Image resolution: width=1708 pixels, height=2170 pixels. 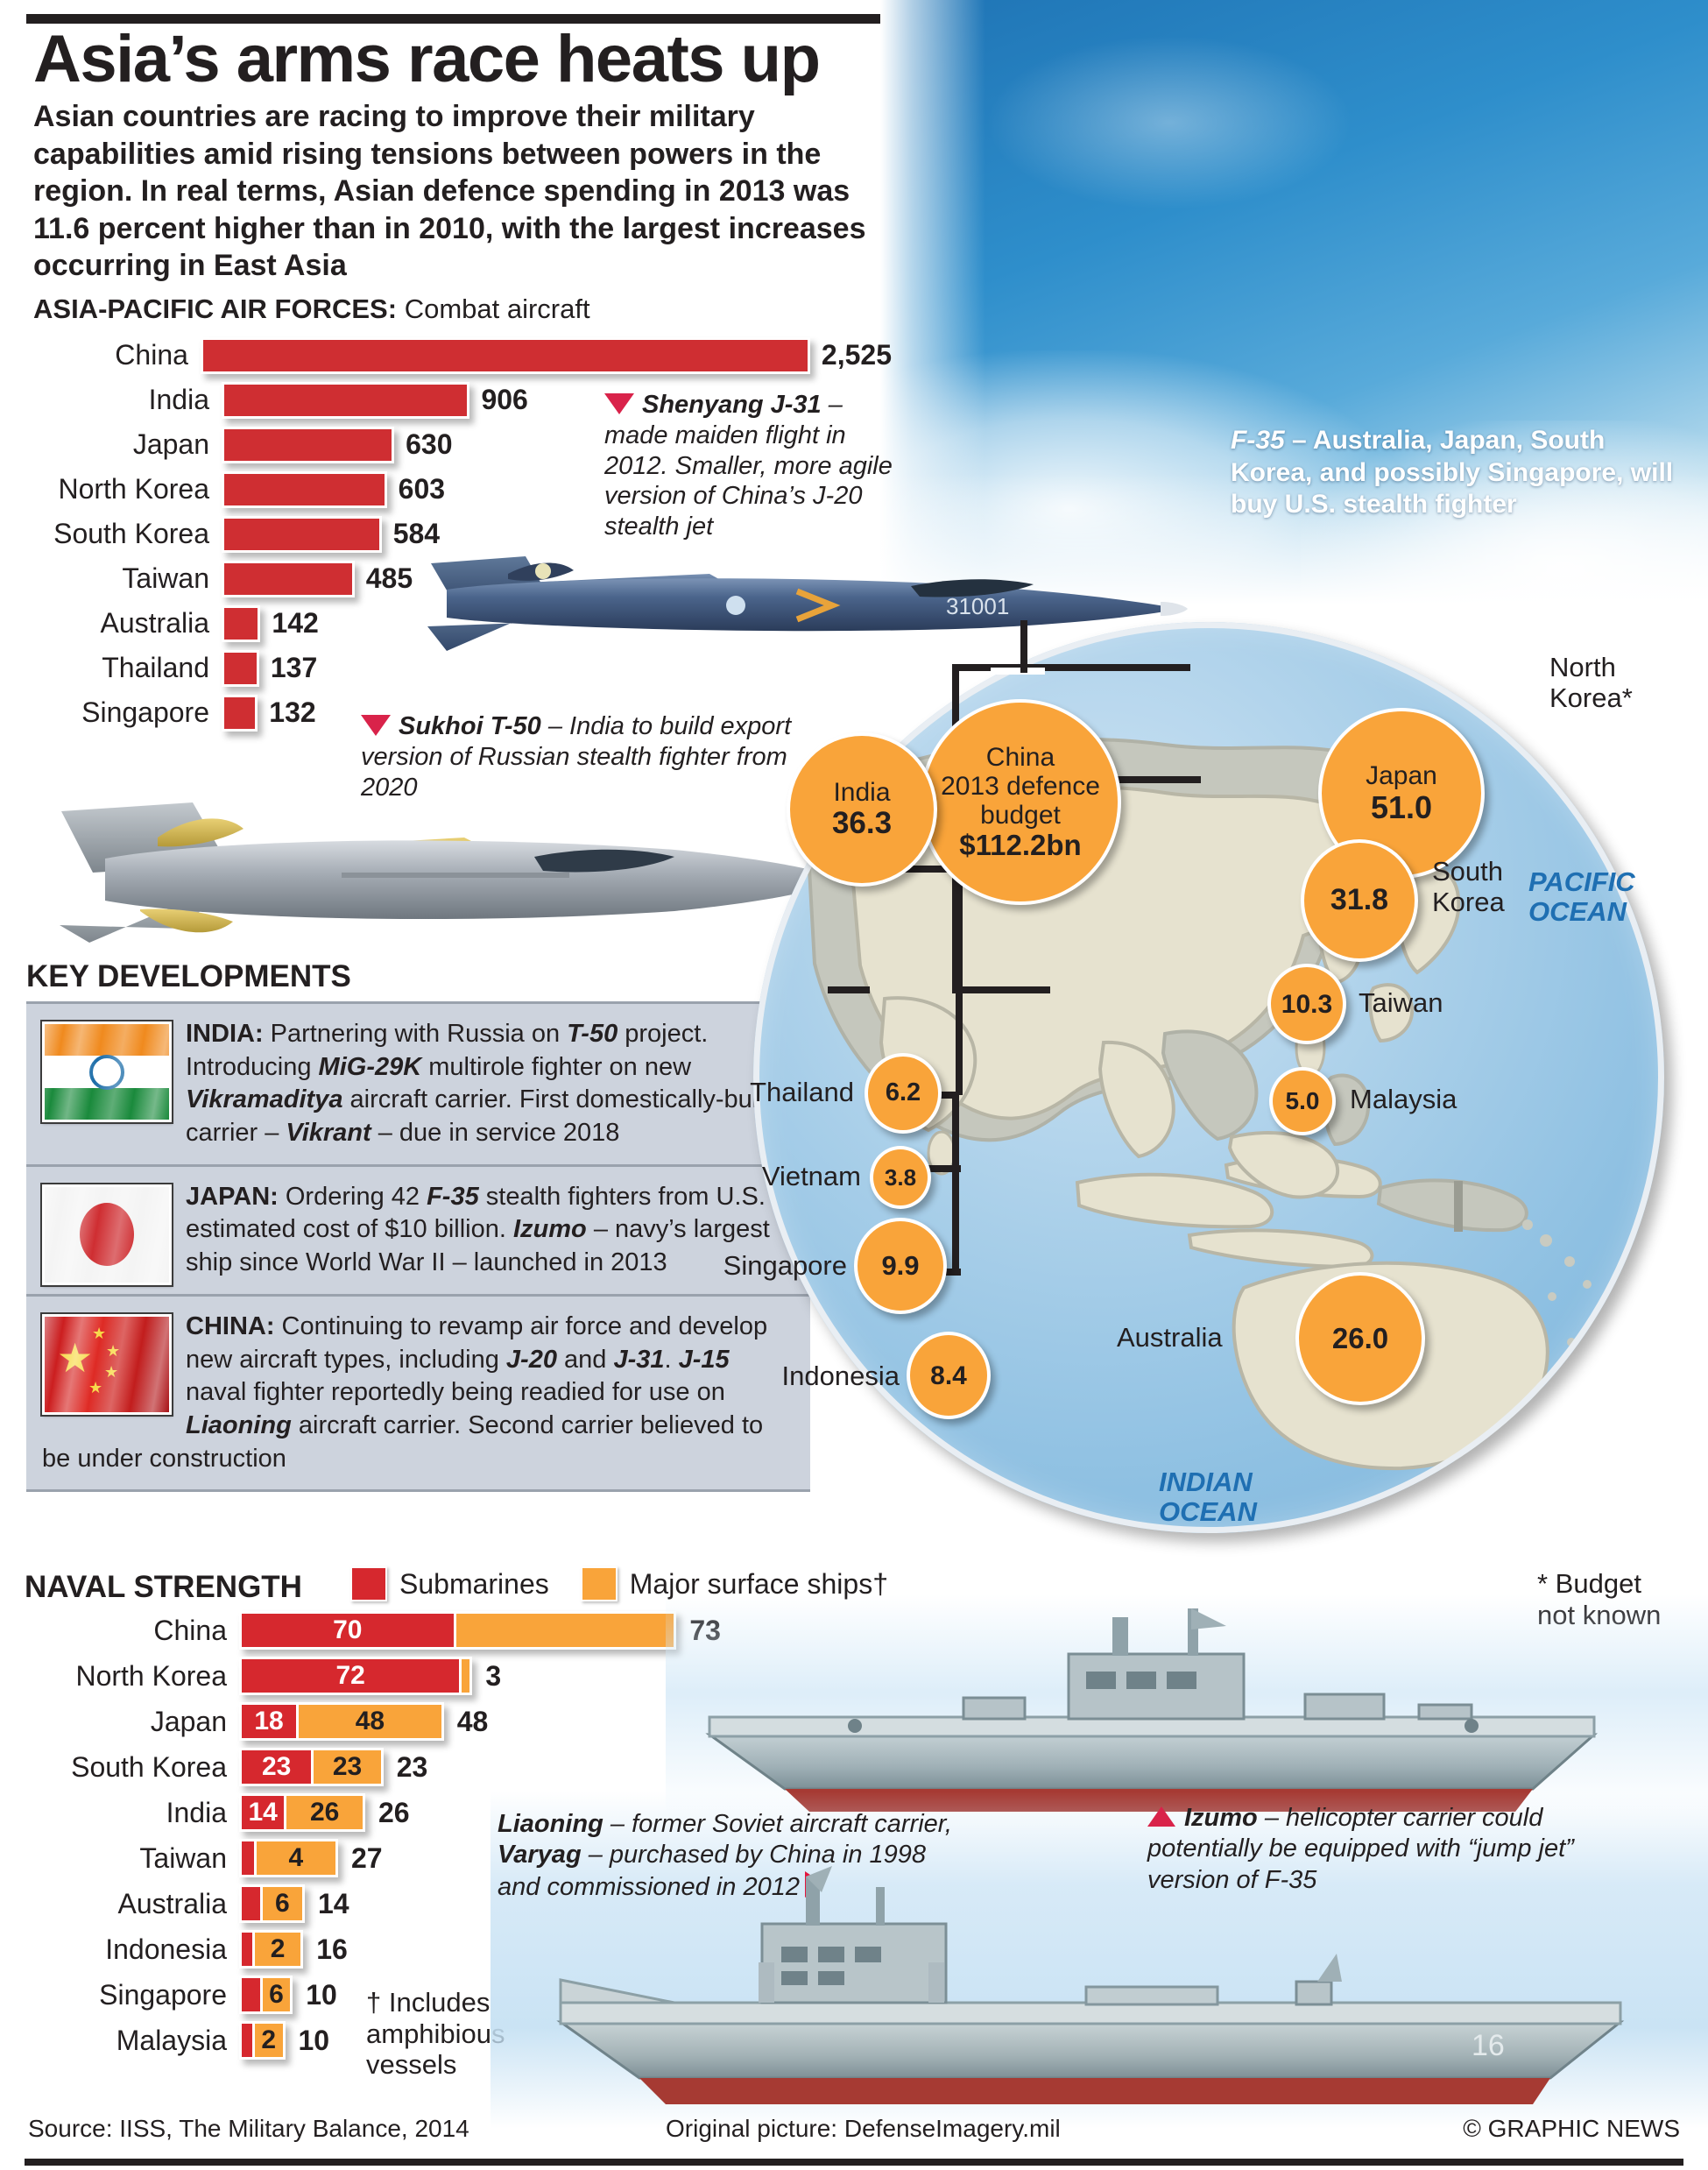 I want to click on china-flag-icon: ★★★★★, so click(x=106, y=1364).